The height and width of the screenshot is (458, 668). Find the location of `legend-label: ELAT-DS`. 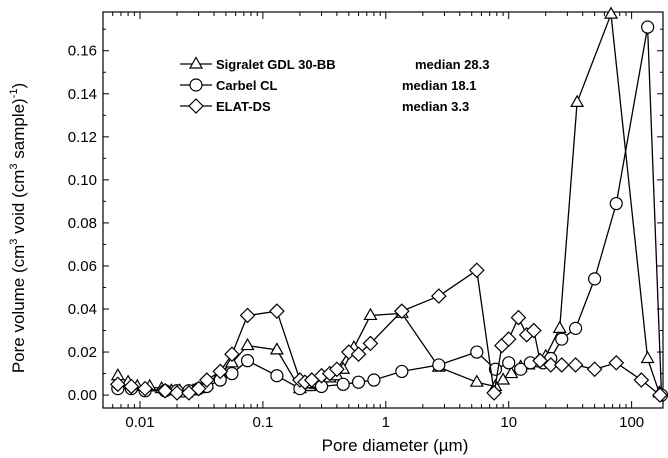

legend-label: ELAT-DS is located at coordinates (243, 106).